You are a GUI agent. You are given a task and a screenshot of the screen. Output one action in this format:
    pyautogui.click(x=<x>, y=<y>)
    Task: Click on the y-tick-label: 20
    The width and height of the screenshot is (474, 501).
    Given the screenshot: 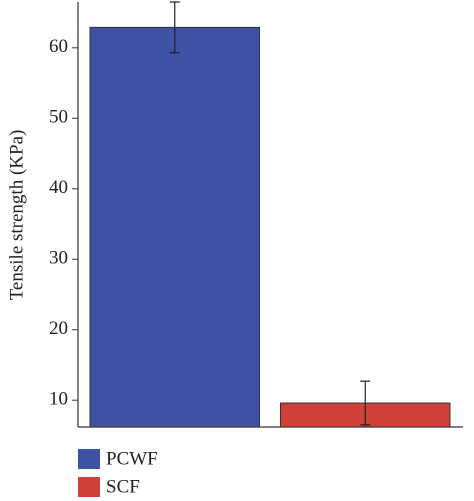 What is the action you would take?
    pyautogui.click(x=58, y=328)
    